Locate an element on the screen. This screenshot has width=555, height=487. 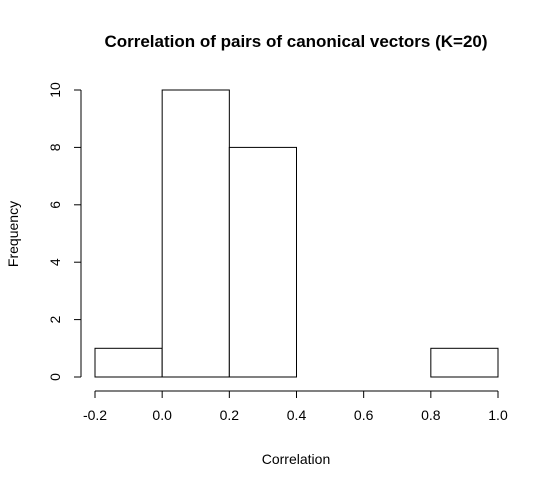
x-tick-label-0: -0.2 is located at coordinates (95, 415).